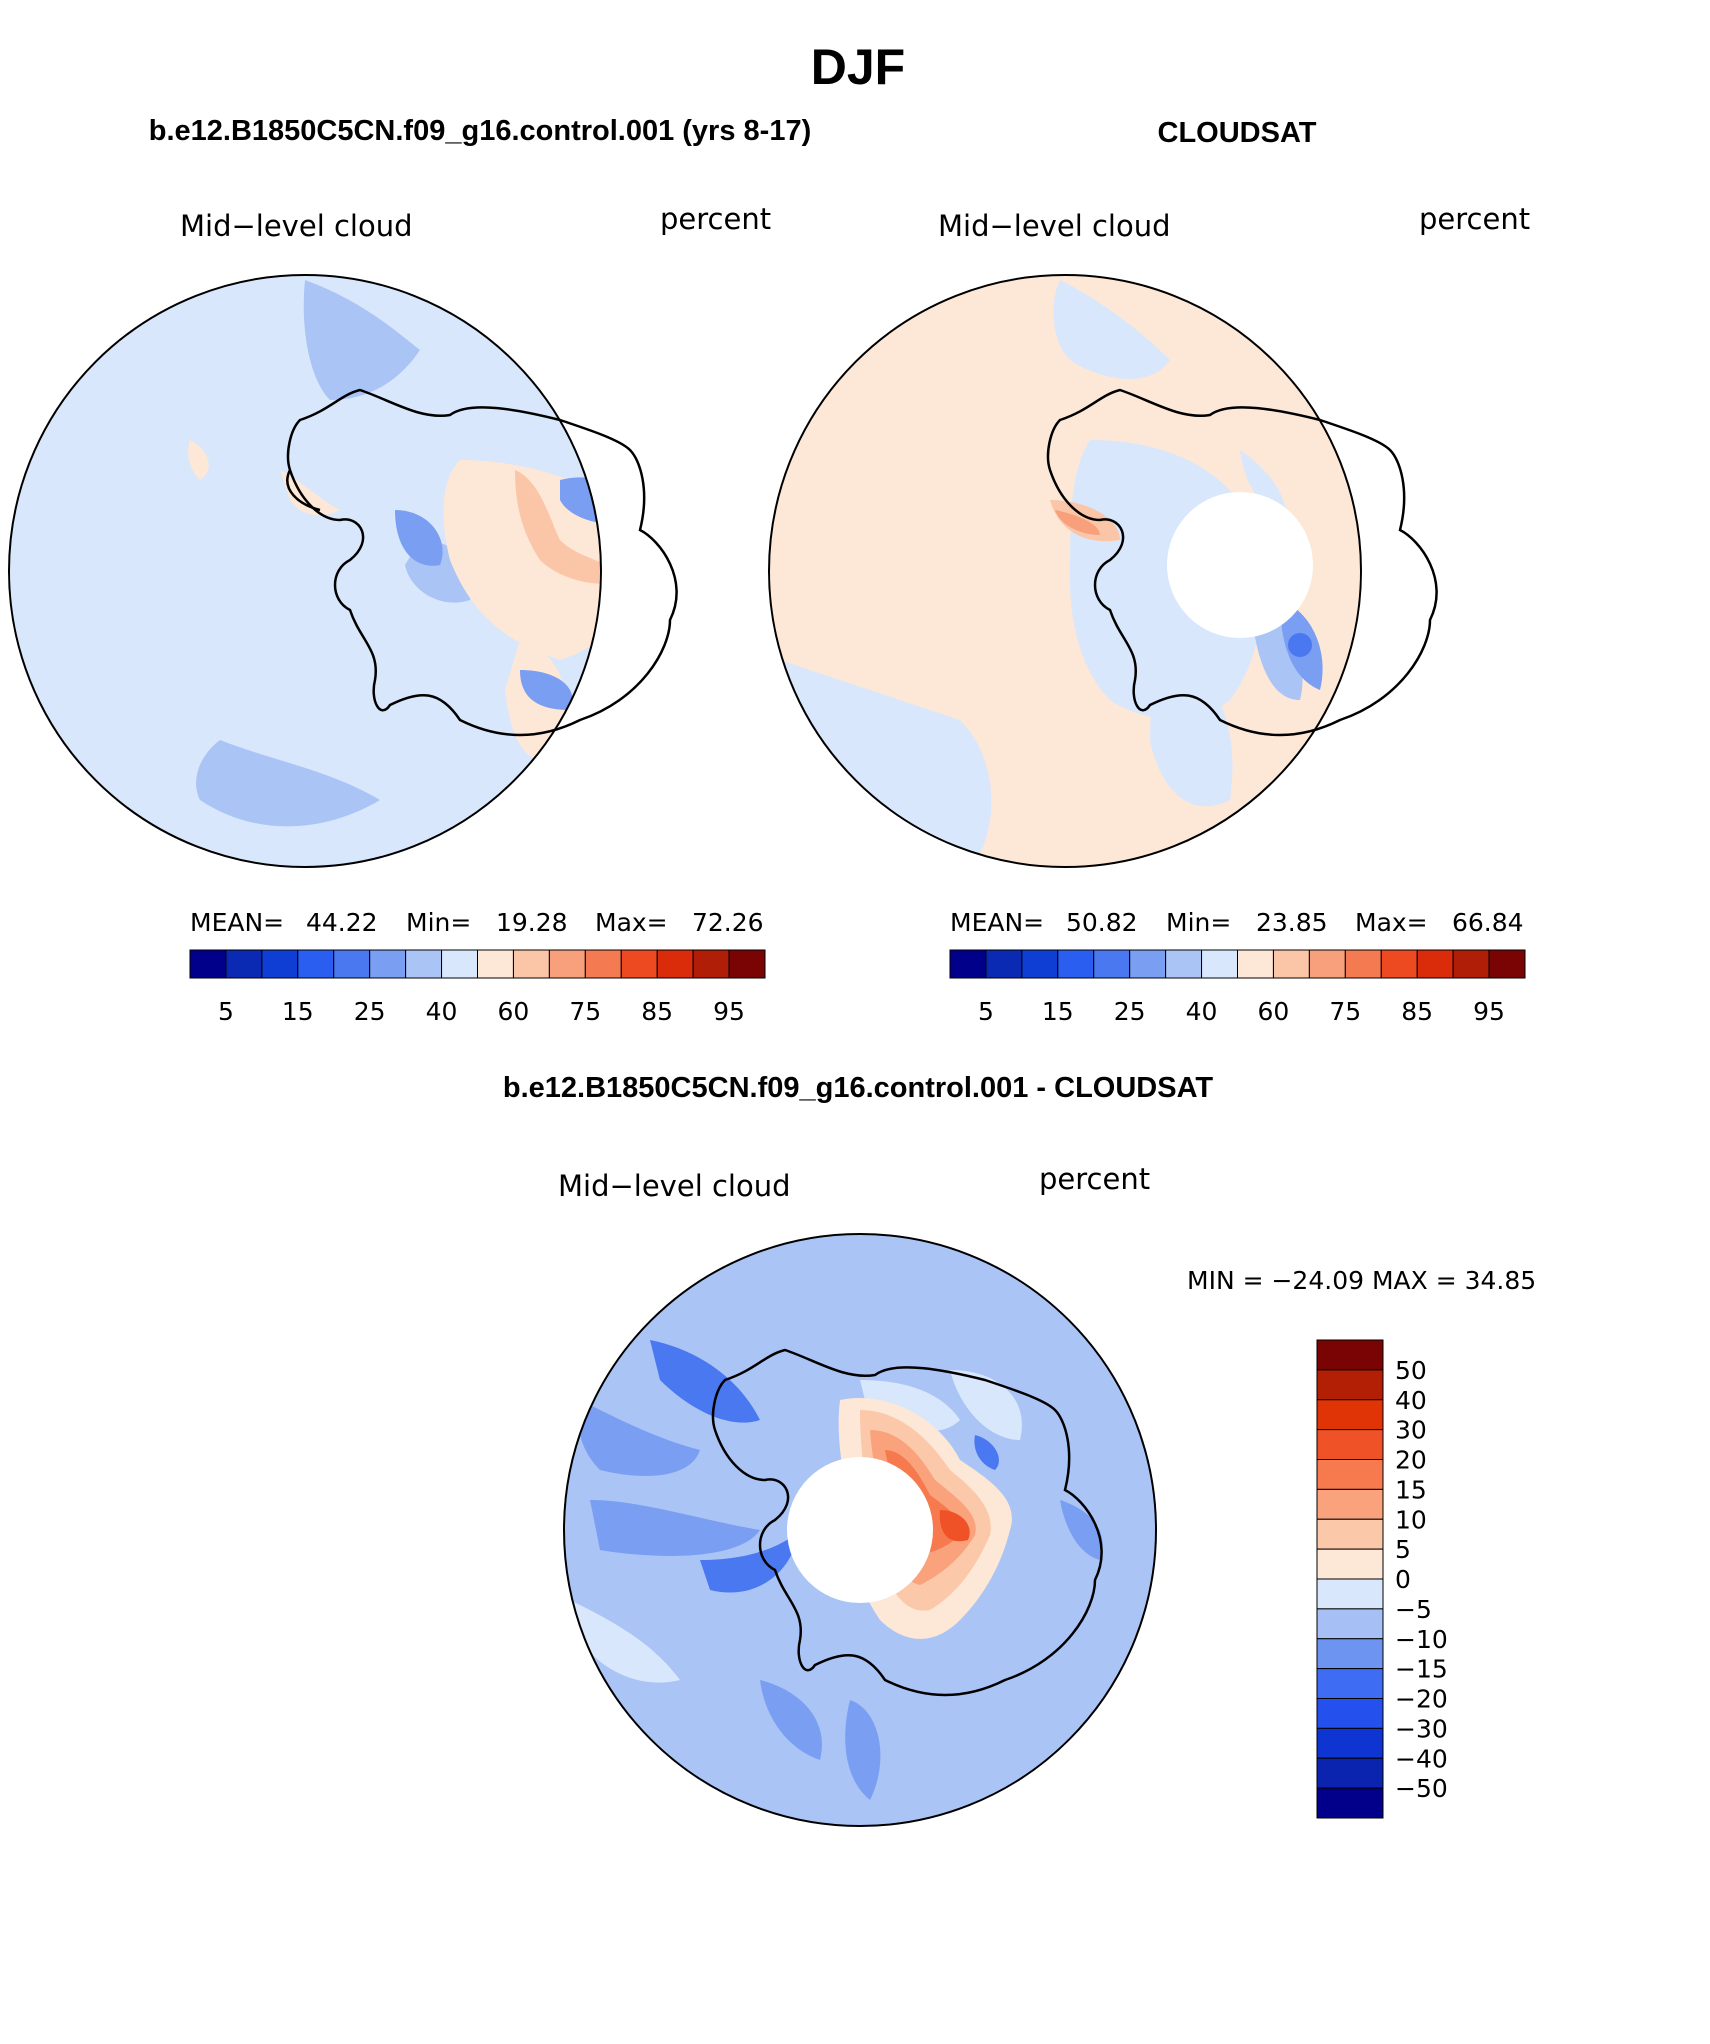 This screenshot has height=2044, width=1710. Describe the element at coordinates (1488, 922) in the screenshot. I see `stat-max-value: 66.84` at that location.